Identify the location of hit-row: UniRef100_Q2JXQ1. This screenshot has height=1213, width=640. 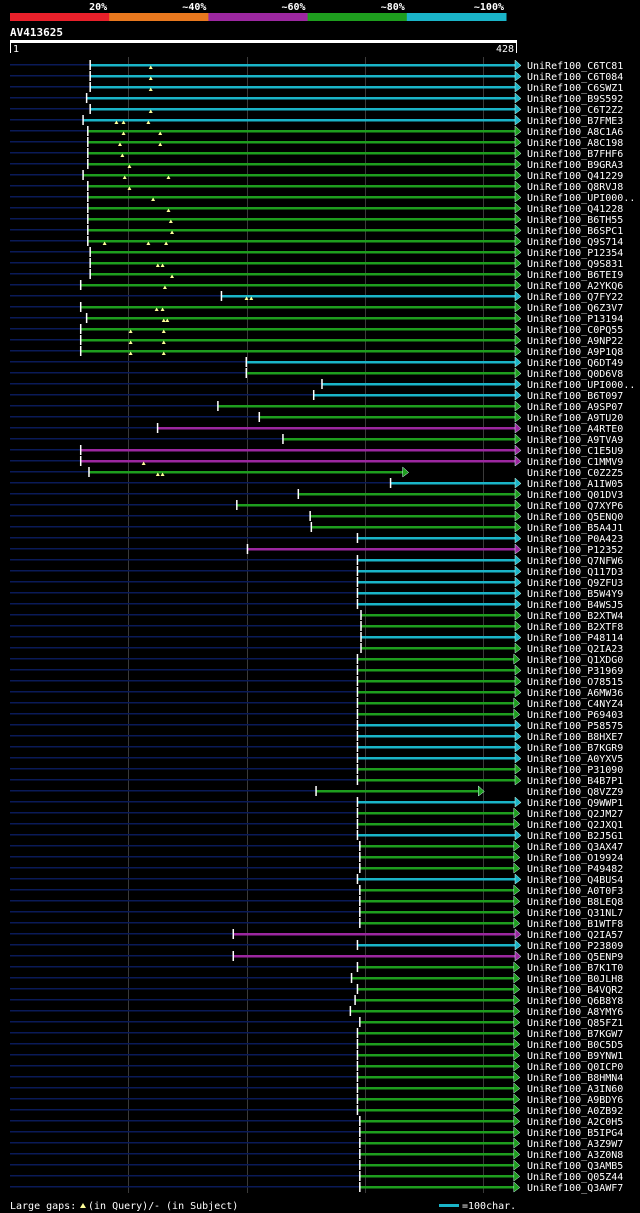
(316, 824).